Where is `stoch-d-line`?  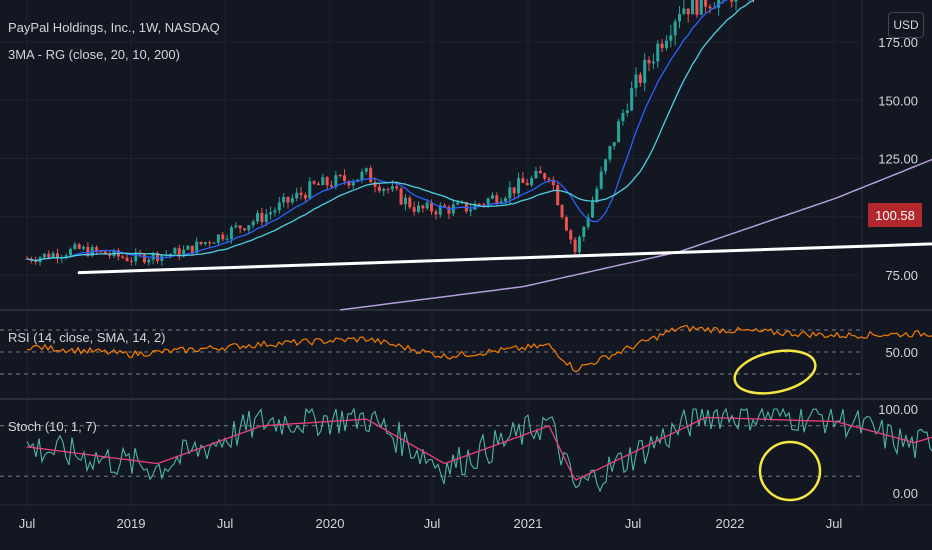
stoch-d-line is located at coordinates (479, 448).